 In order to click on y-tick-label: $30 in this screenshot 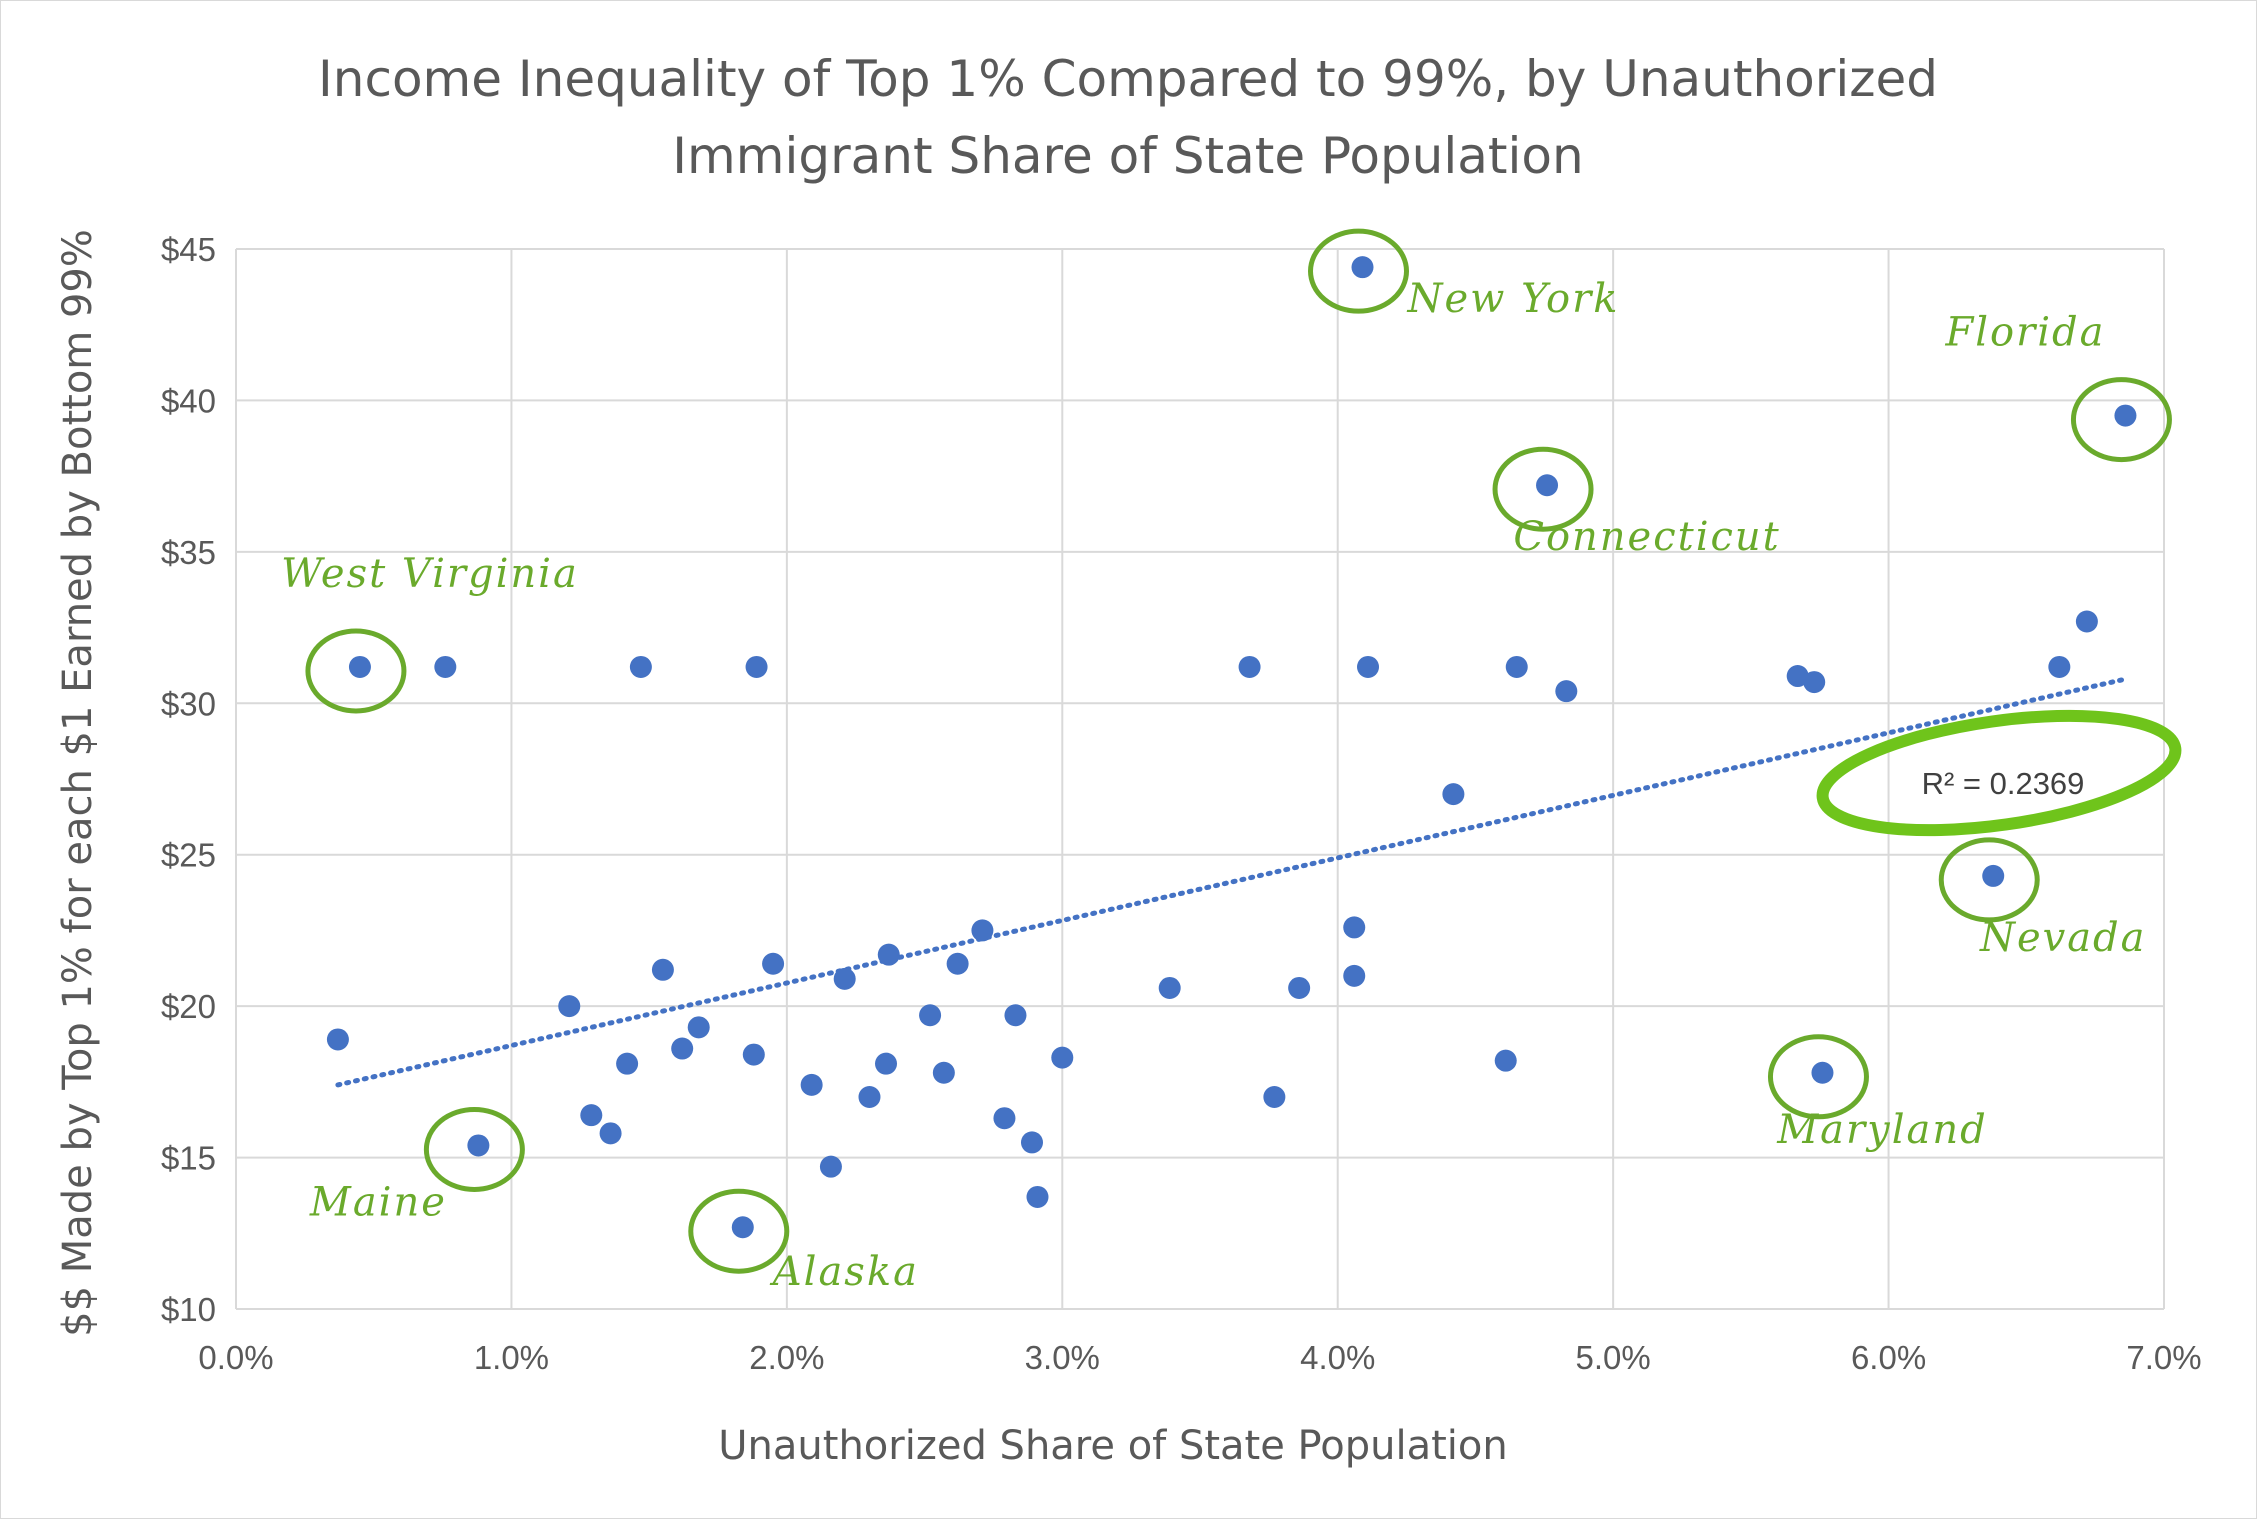, I will do `click(188, 703)`.